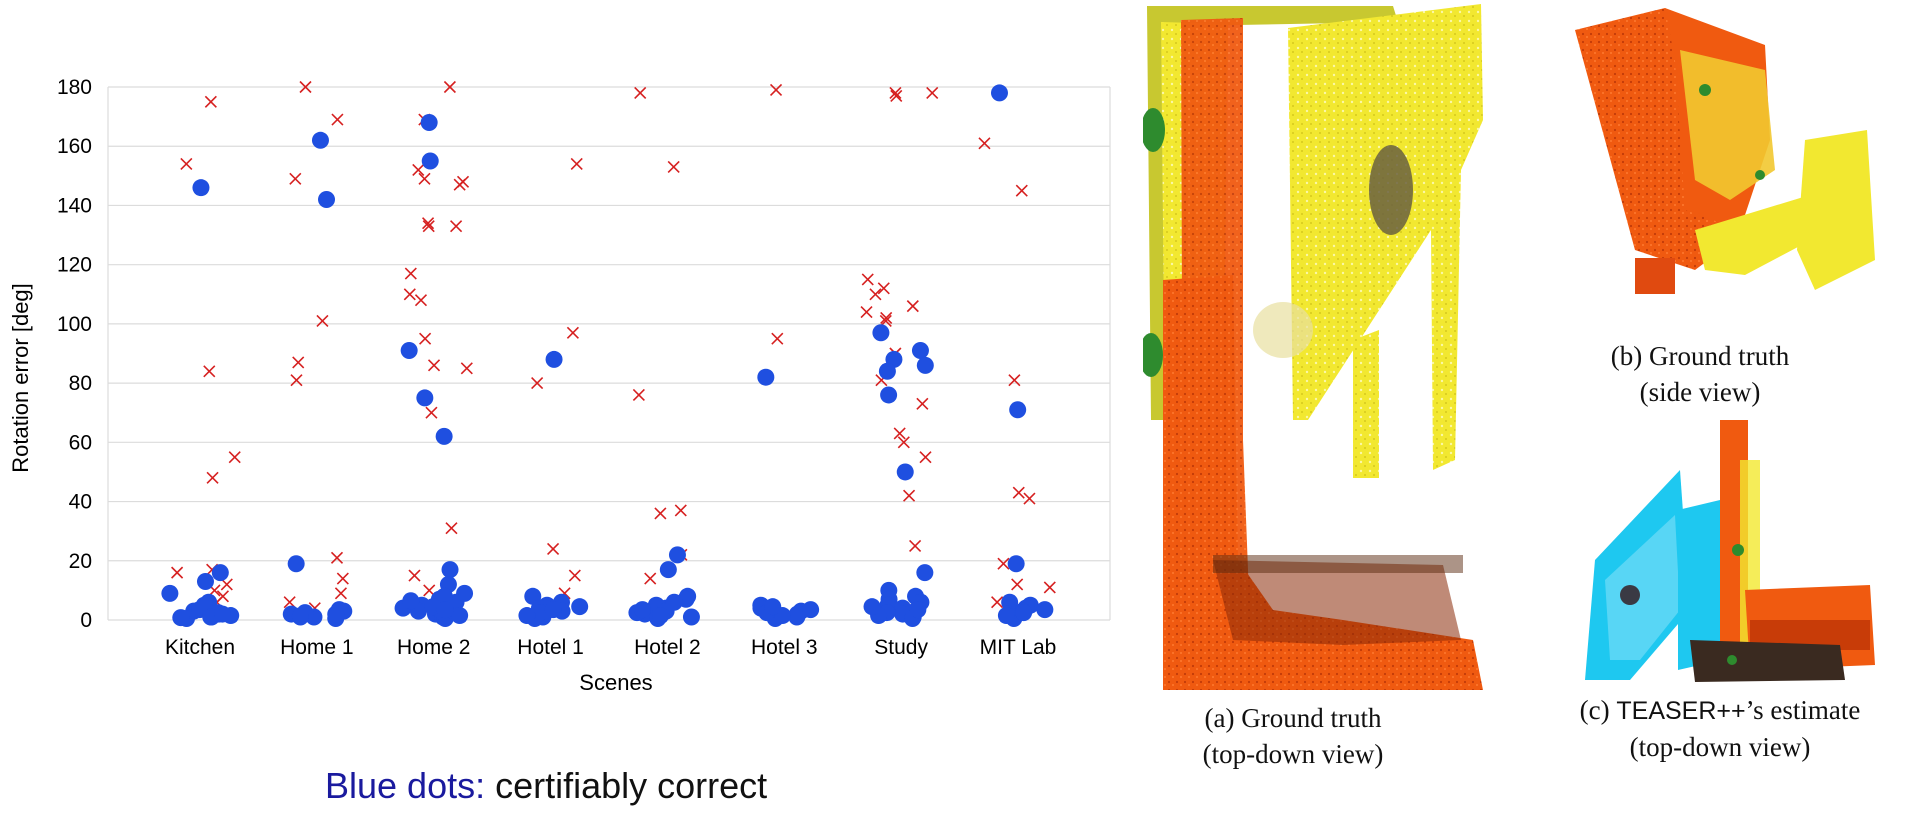  I want to click on y-tick-label: 60, so click(80, 442).